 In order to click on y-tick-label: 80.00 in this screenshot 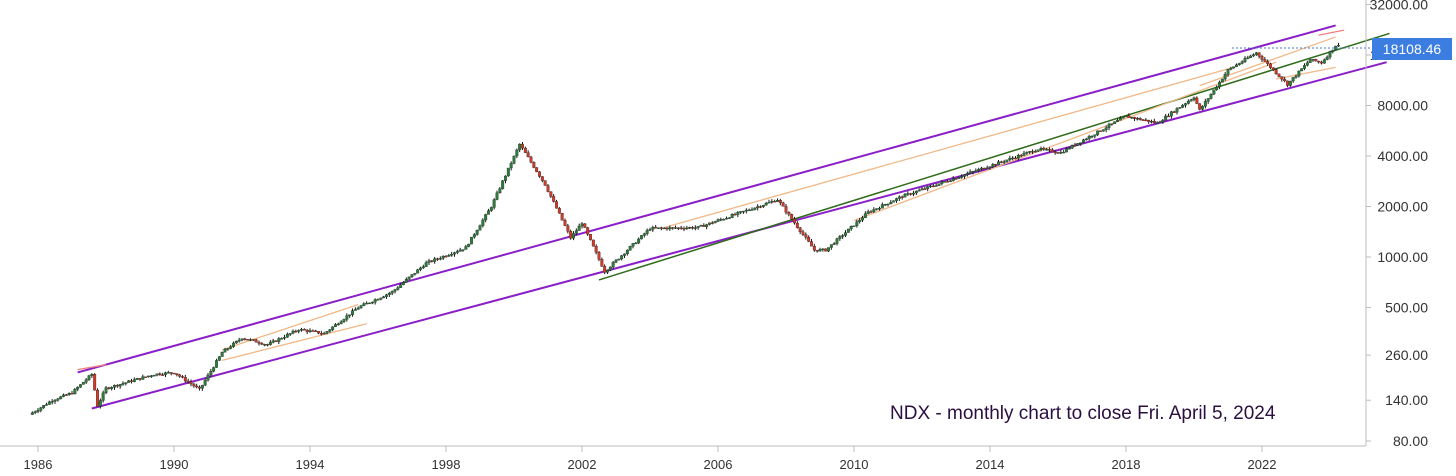, I will do `click(1410, 441)`.